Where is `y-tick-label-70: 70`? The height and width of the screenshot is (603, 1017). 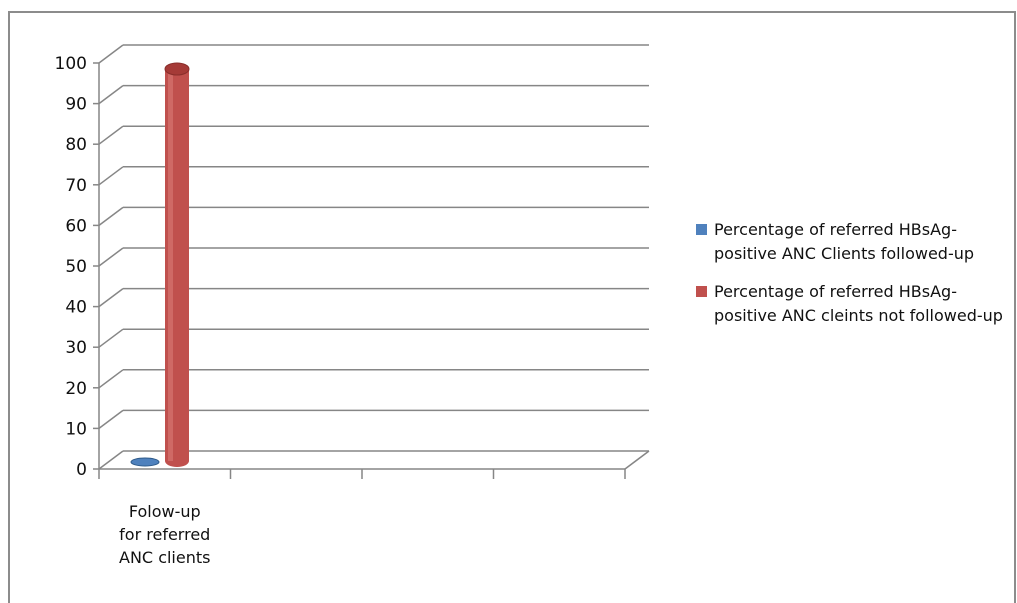
y-tick-label-70: 70 is located at coordinates (76, 186).